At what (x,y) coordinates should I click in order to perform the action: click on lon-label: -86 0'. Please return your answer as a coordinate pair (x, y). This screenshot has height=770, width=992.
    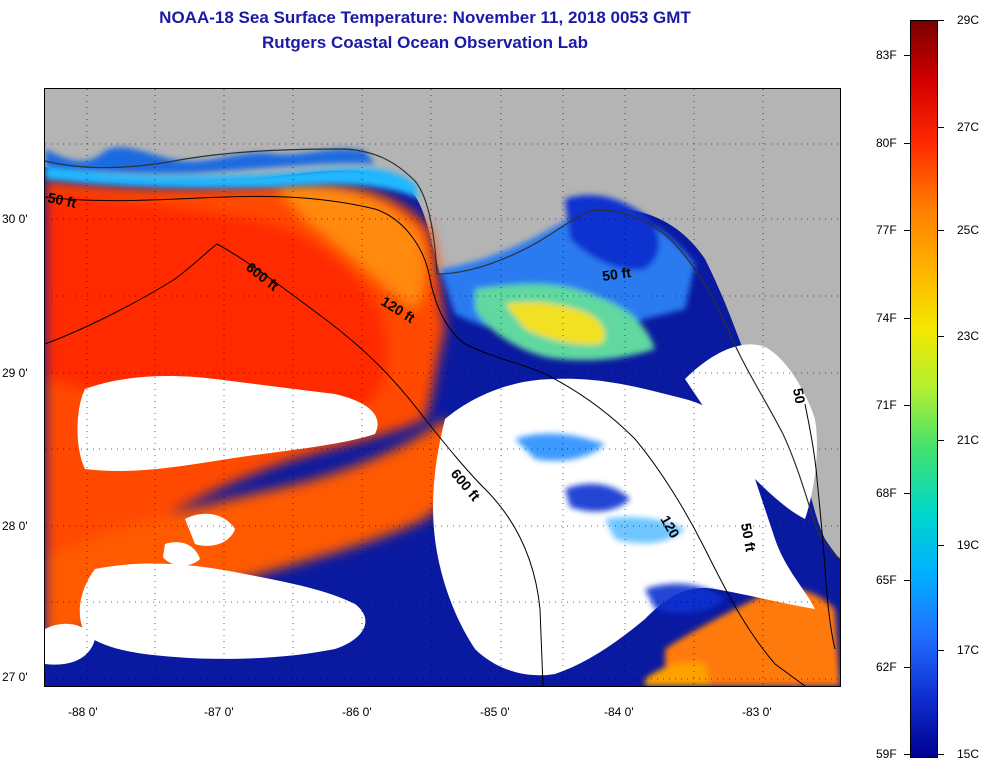
    Looking at the image, I should click on (357, 712).